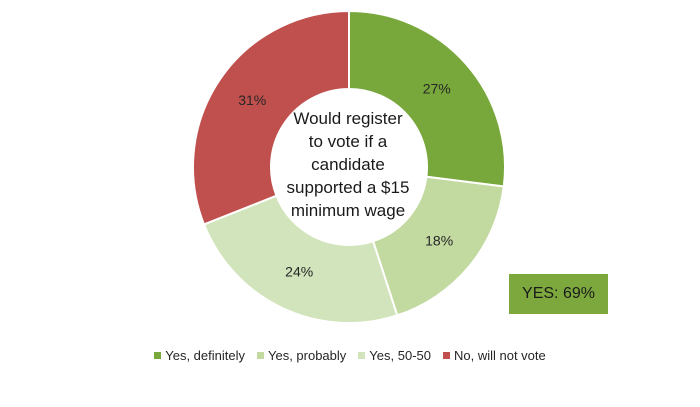 Image resolution: width=700 pixels, height=407 pixels. Describe the element at coordinates (400, 355) in the screenshot. I see `legend-label: Yes, 50-50` at that location.